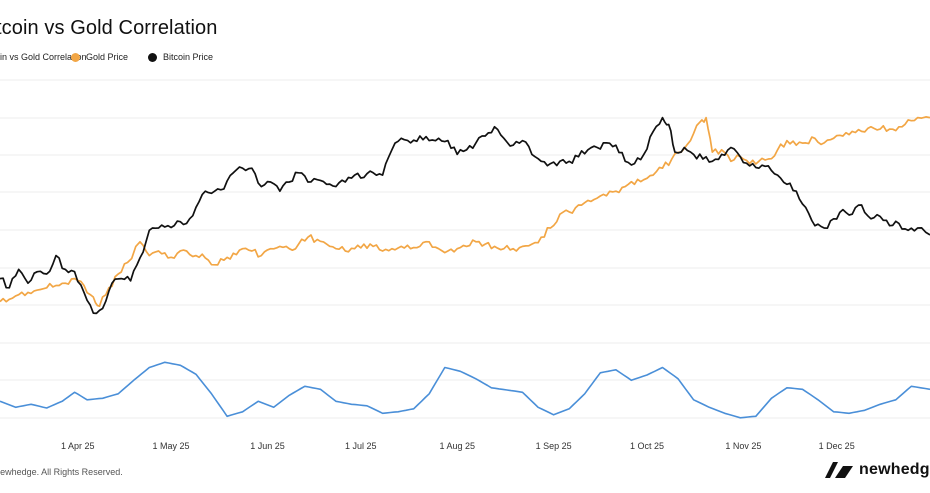 The image size is (930, 493). I want to click on brand-logo: newhedge, so click(877, 470).